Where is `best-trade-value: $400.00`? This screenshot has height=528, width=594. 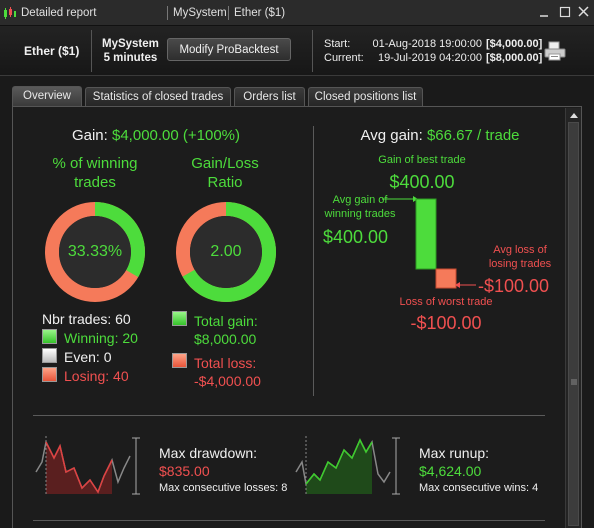 best-trade-value: $400.00 is located at coordinates (422, 182).